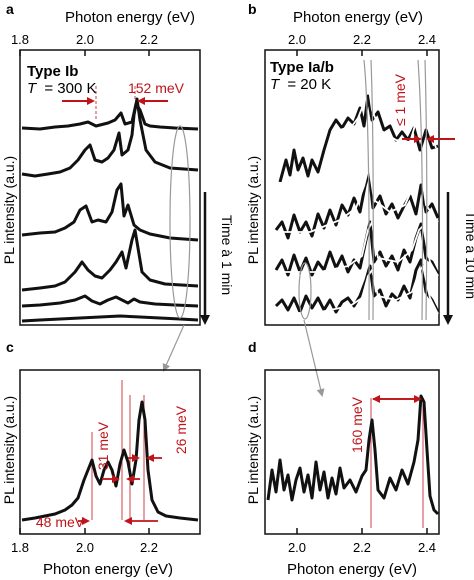 The width and height of the screenshot is (474, 580). What do you see at coordinates (385, 424) in the screenshot?
I see `splitting-annotation: 160 meV` at bounding box center [385, 424].